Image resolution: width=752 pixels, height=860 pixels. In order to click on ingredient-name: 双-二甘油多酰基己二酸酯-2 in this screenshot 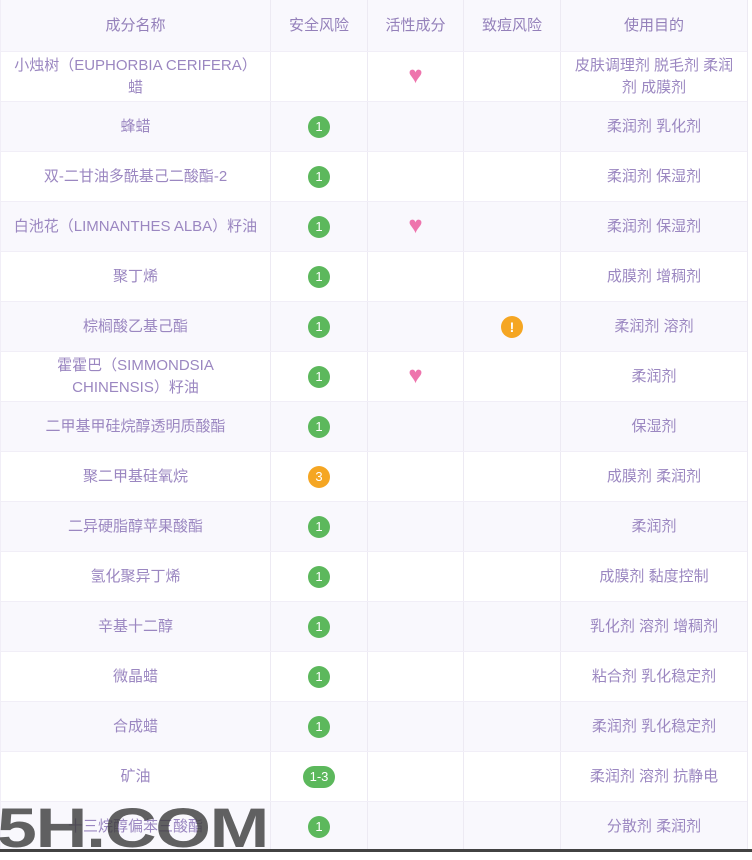, I will do `click(136, 176)`.